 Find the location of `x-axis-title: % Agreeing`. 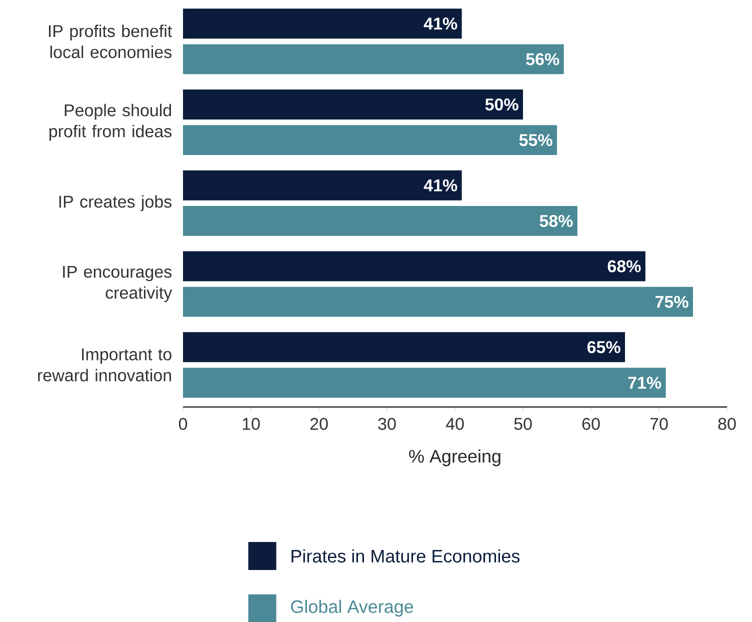

x-axis-title: % Agreeing is located at coordinates (454, 457).